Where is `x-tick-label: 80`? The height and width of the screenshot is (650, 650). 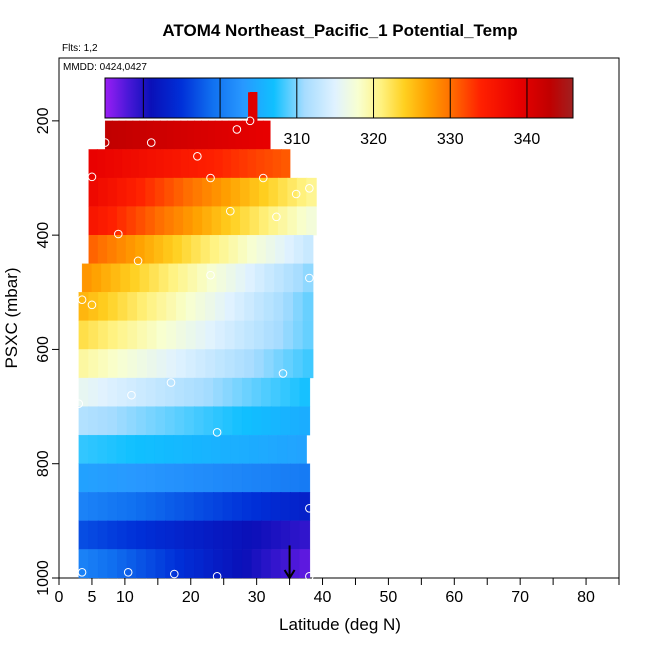
x-tick-label: 80 is located at coordinates (586, 597).